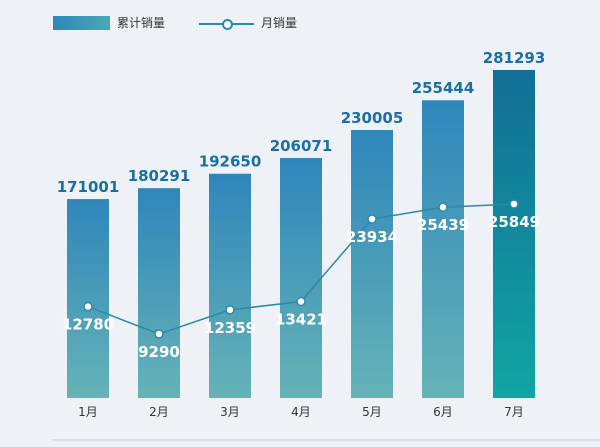 The width and height of the screenshot is (600, 447). I want to click on line-value-label-6: 25439, so click(443, 225).